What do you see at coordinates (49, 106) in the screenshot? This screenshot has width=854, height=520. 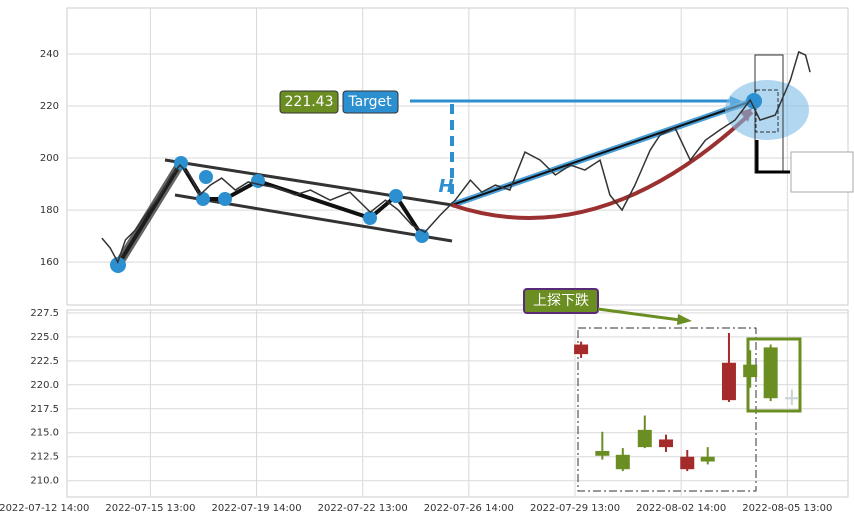 I see `y-tick-label: 220` at bounding box center [49, 106].